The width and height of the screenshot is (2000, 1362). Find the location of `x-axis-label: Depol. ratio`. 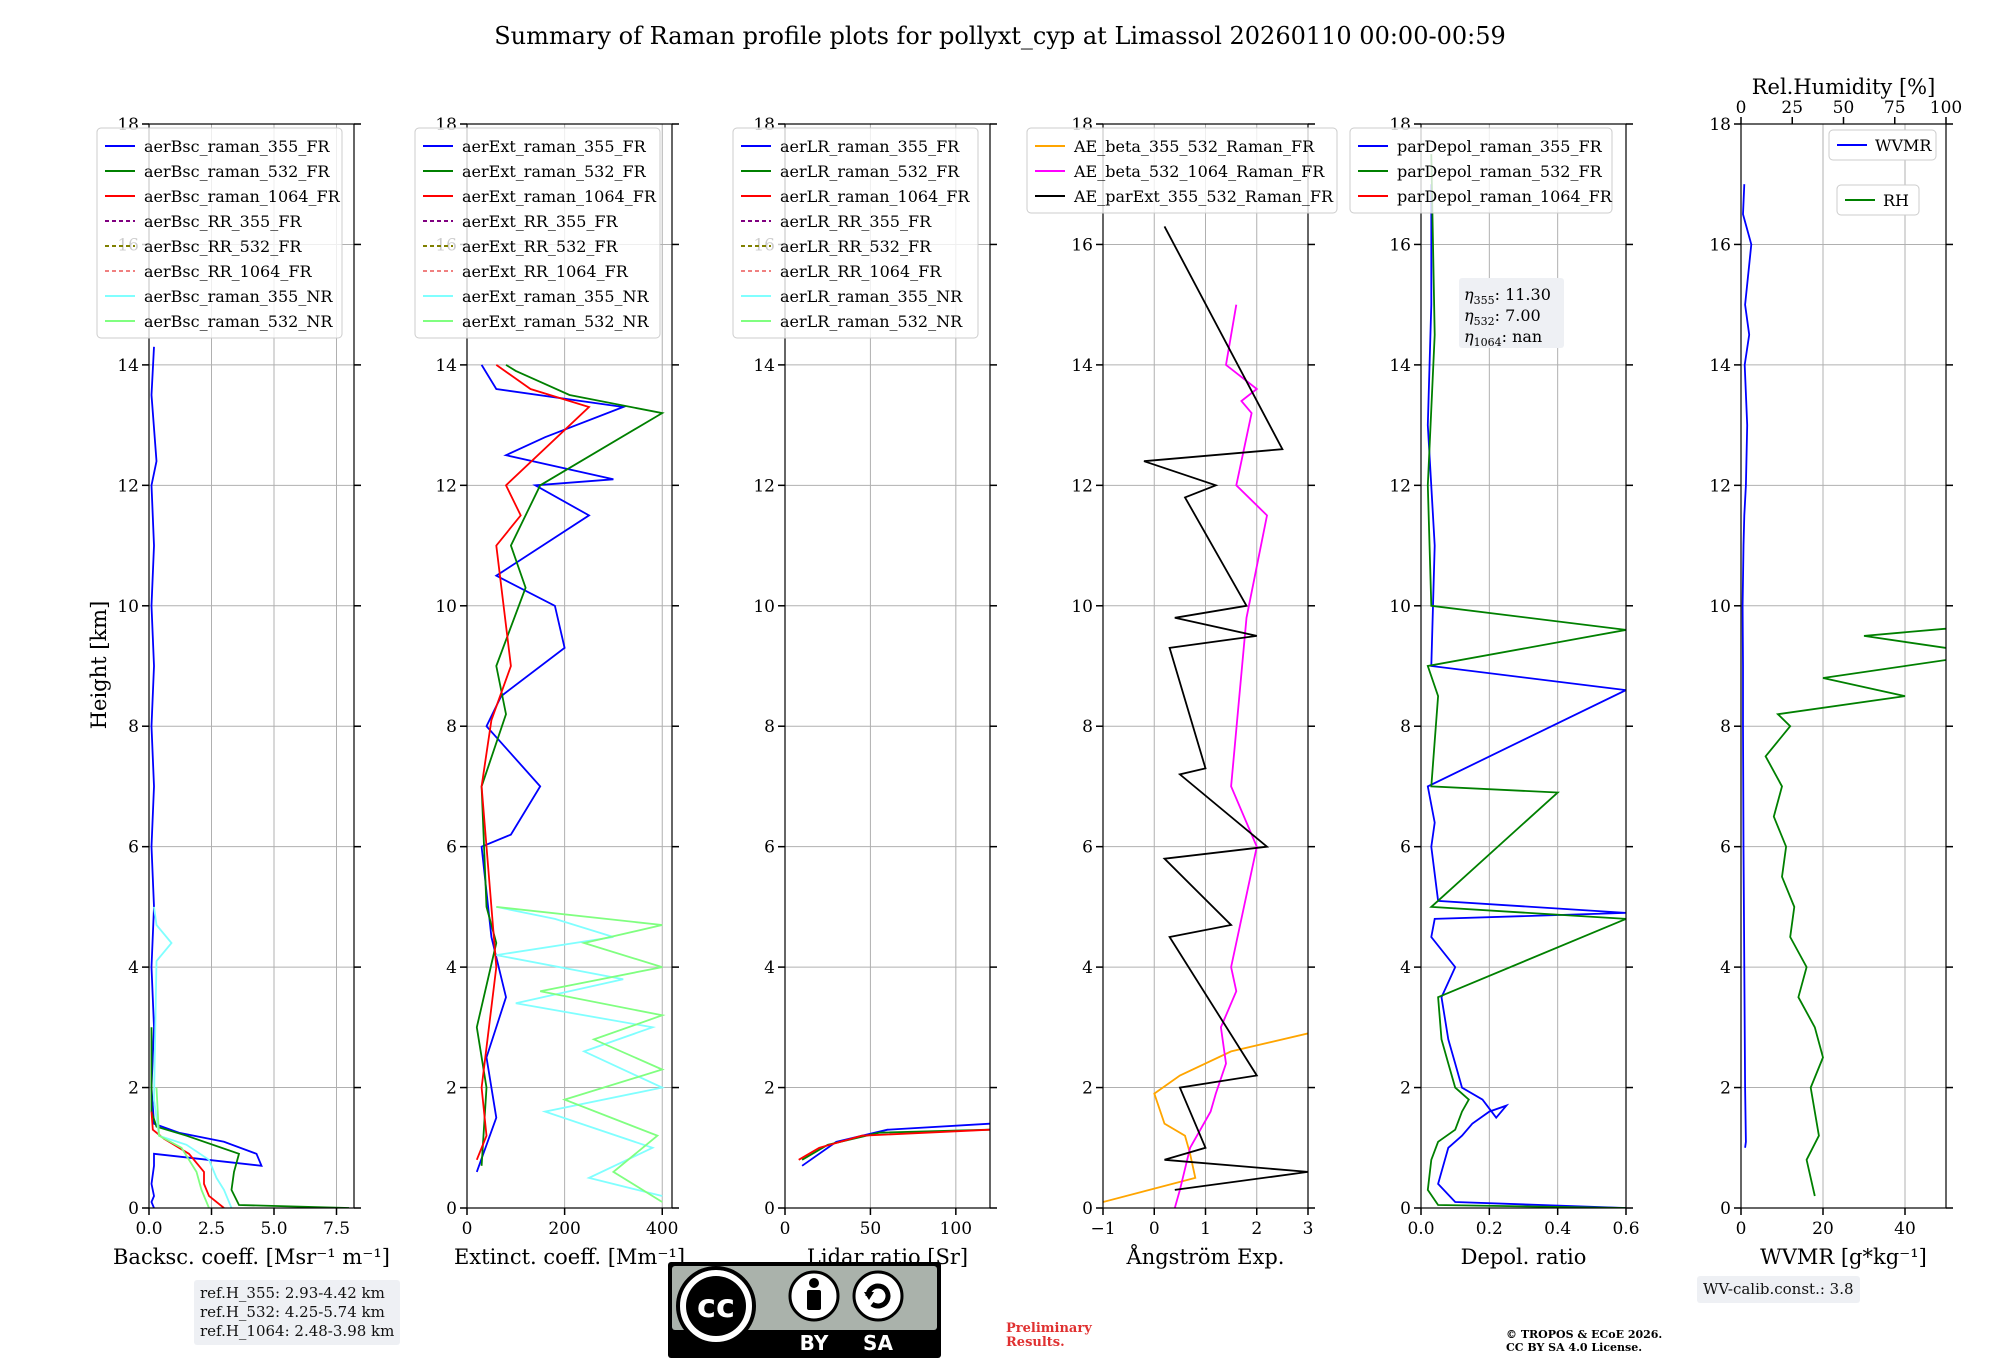

x-axis-label: Depol. ratio is located at coordinates (1524, 1257).